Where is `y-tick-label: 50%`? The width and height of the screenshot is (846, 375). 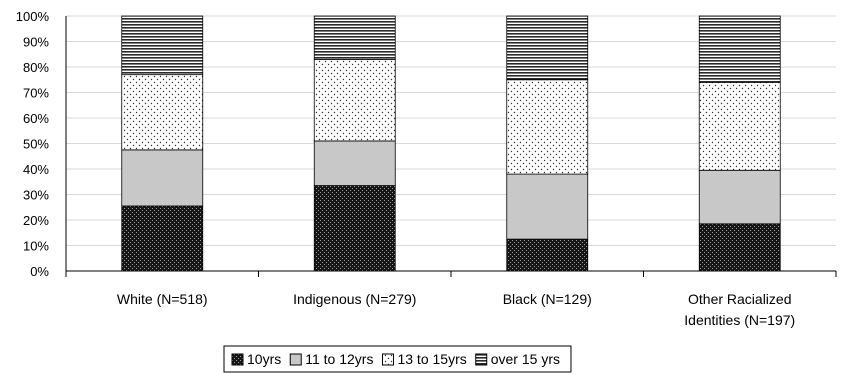
y-tick-label: 50% is located at coordinates (36, 144).